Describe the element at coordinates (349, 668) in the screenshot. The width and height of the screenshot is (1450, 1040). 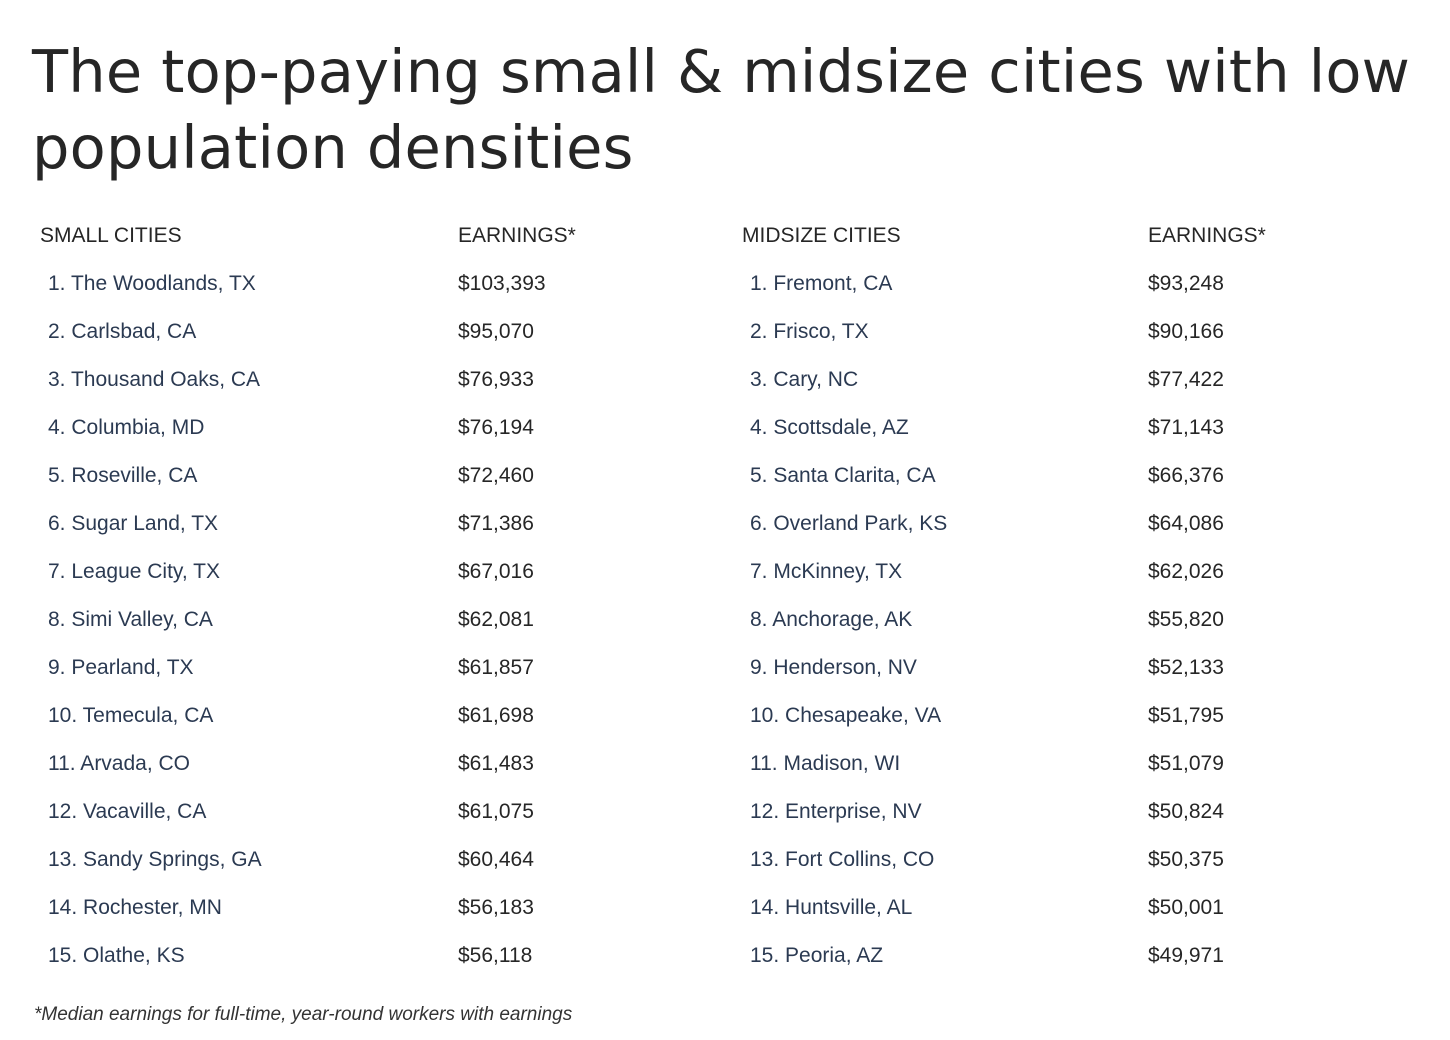
I see `table-row: 9. Pearland, TX $61,857` at that location.